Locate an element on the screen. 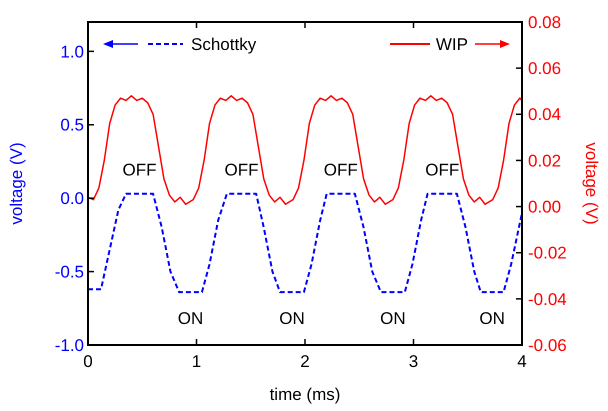 This screenshot has height=411, width=608. x-tick-label: 0 is located at coordinates (88, 361).